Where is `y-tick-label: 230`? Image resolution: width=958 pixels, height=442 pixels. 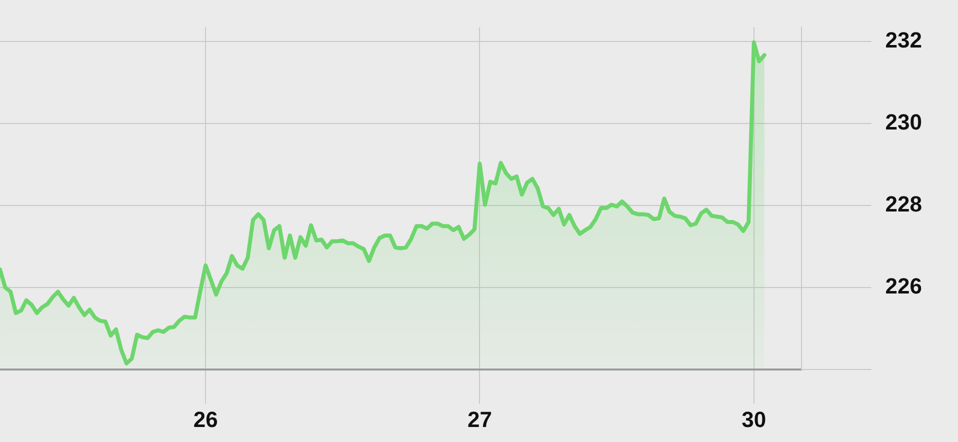
y-tick-label: 230 is located at coordinates (903, 122).